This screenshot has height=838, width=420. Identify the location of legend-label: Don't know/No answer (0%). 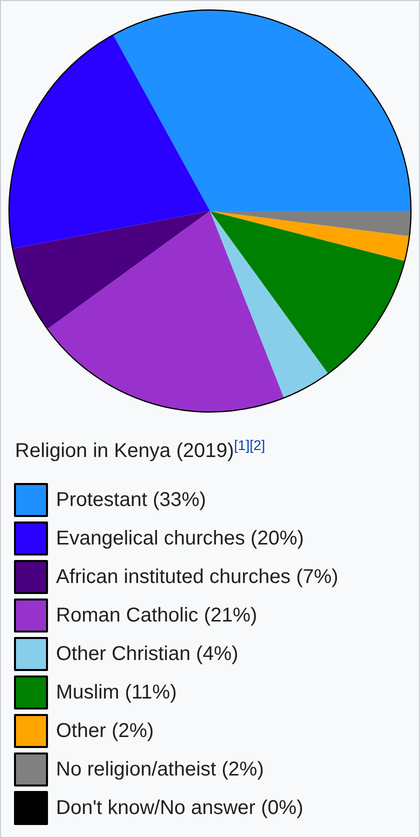
(180, 808).